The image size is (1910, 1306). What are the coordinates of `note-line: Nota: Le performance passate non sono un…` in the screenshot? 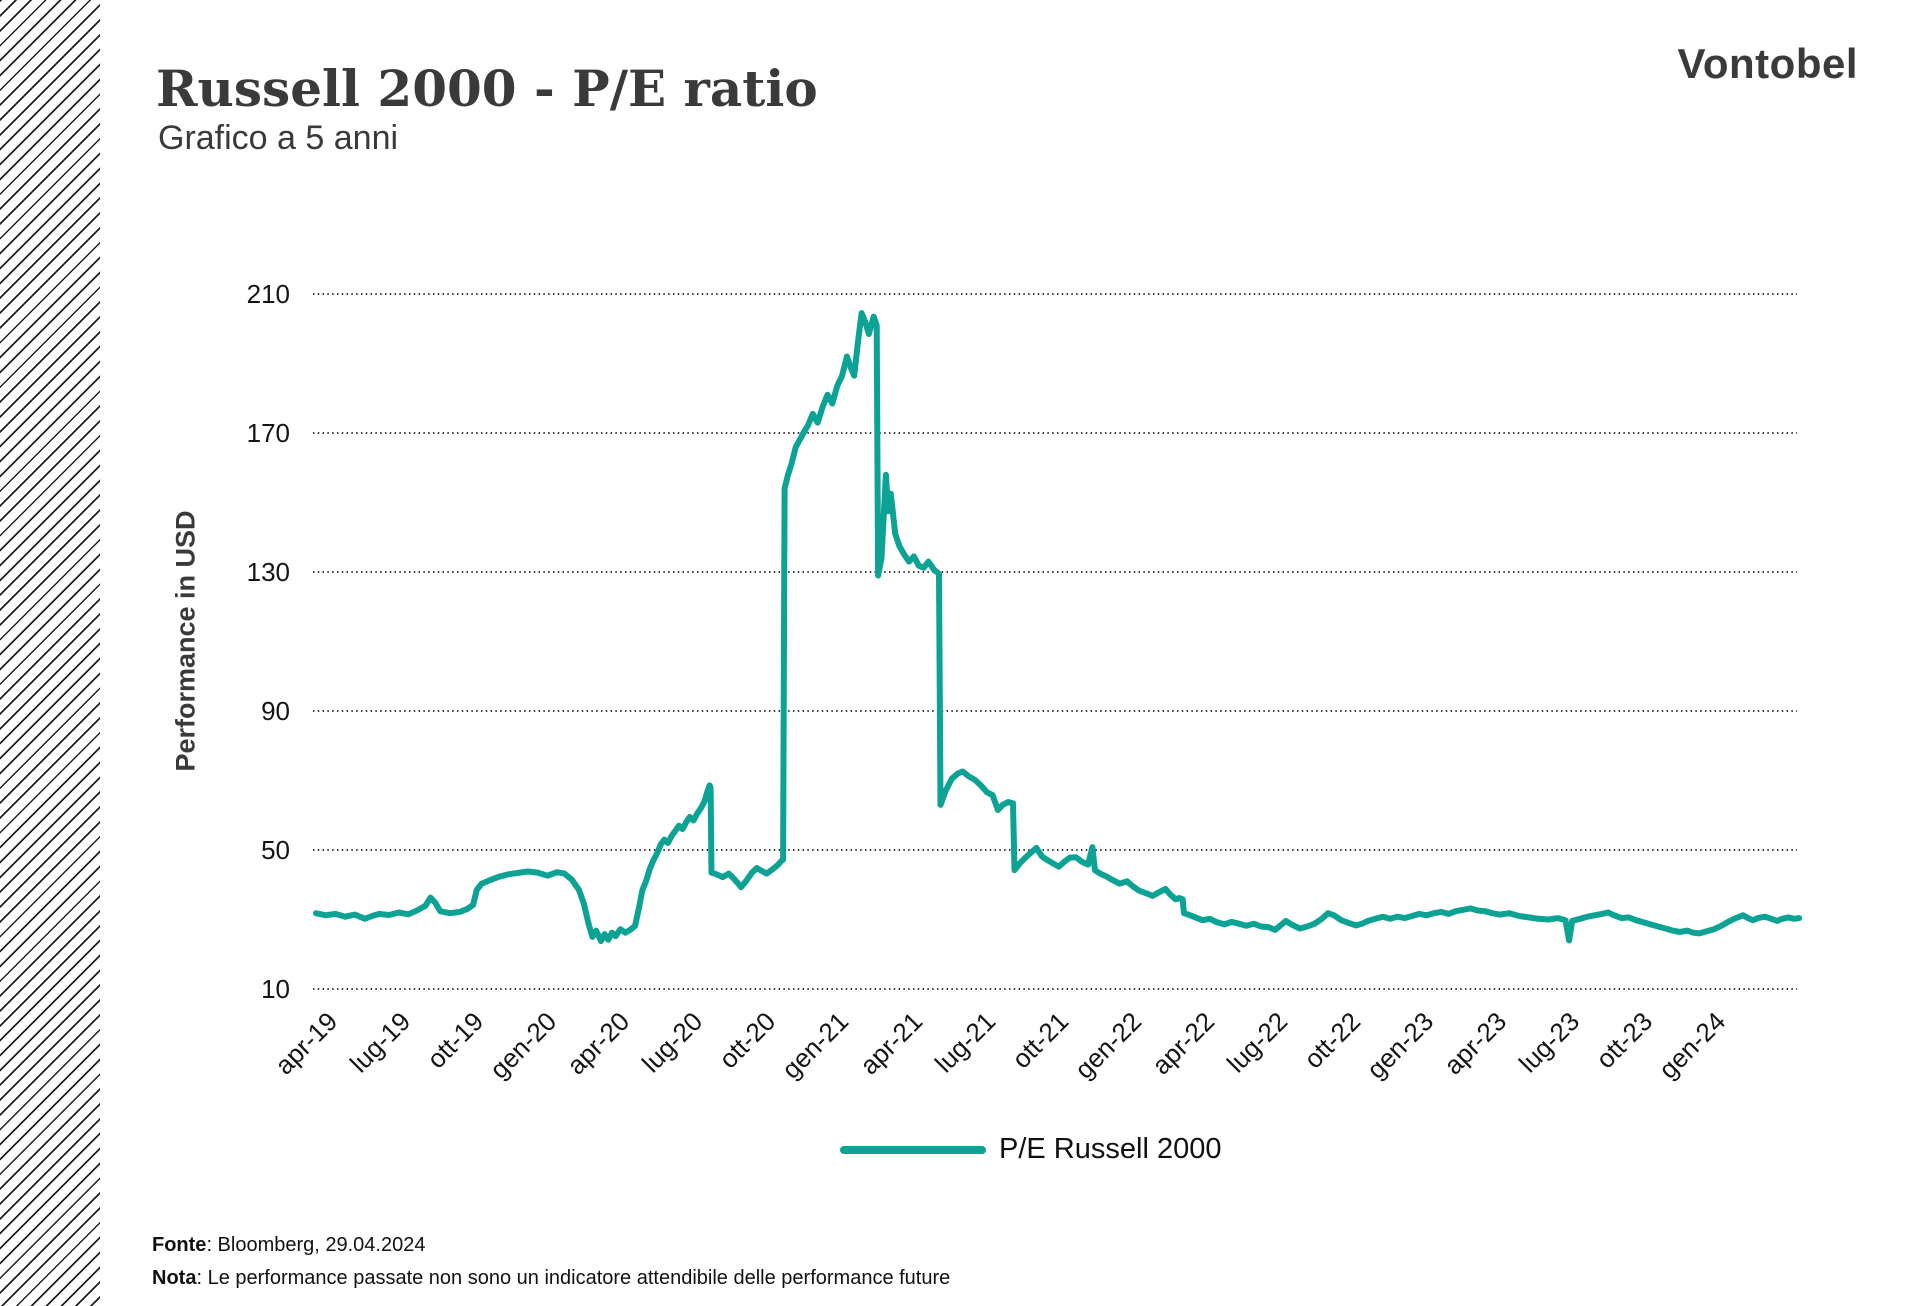 It's located at (551, 1278).